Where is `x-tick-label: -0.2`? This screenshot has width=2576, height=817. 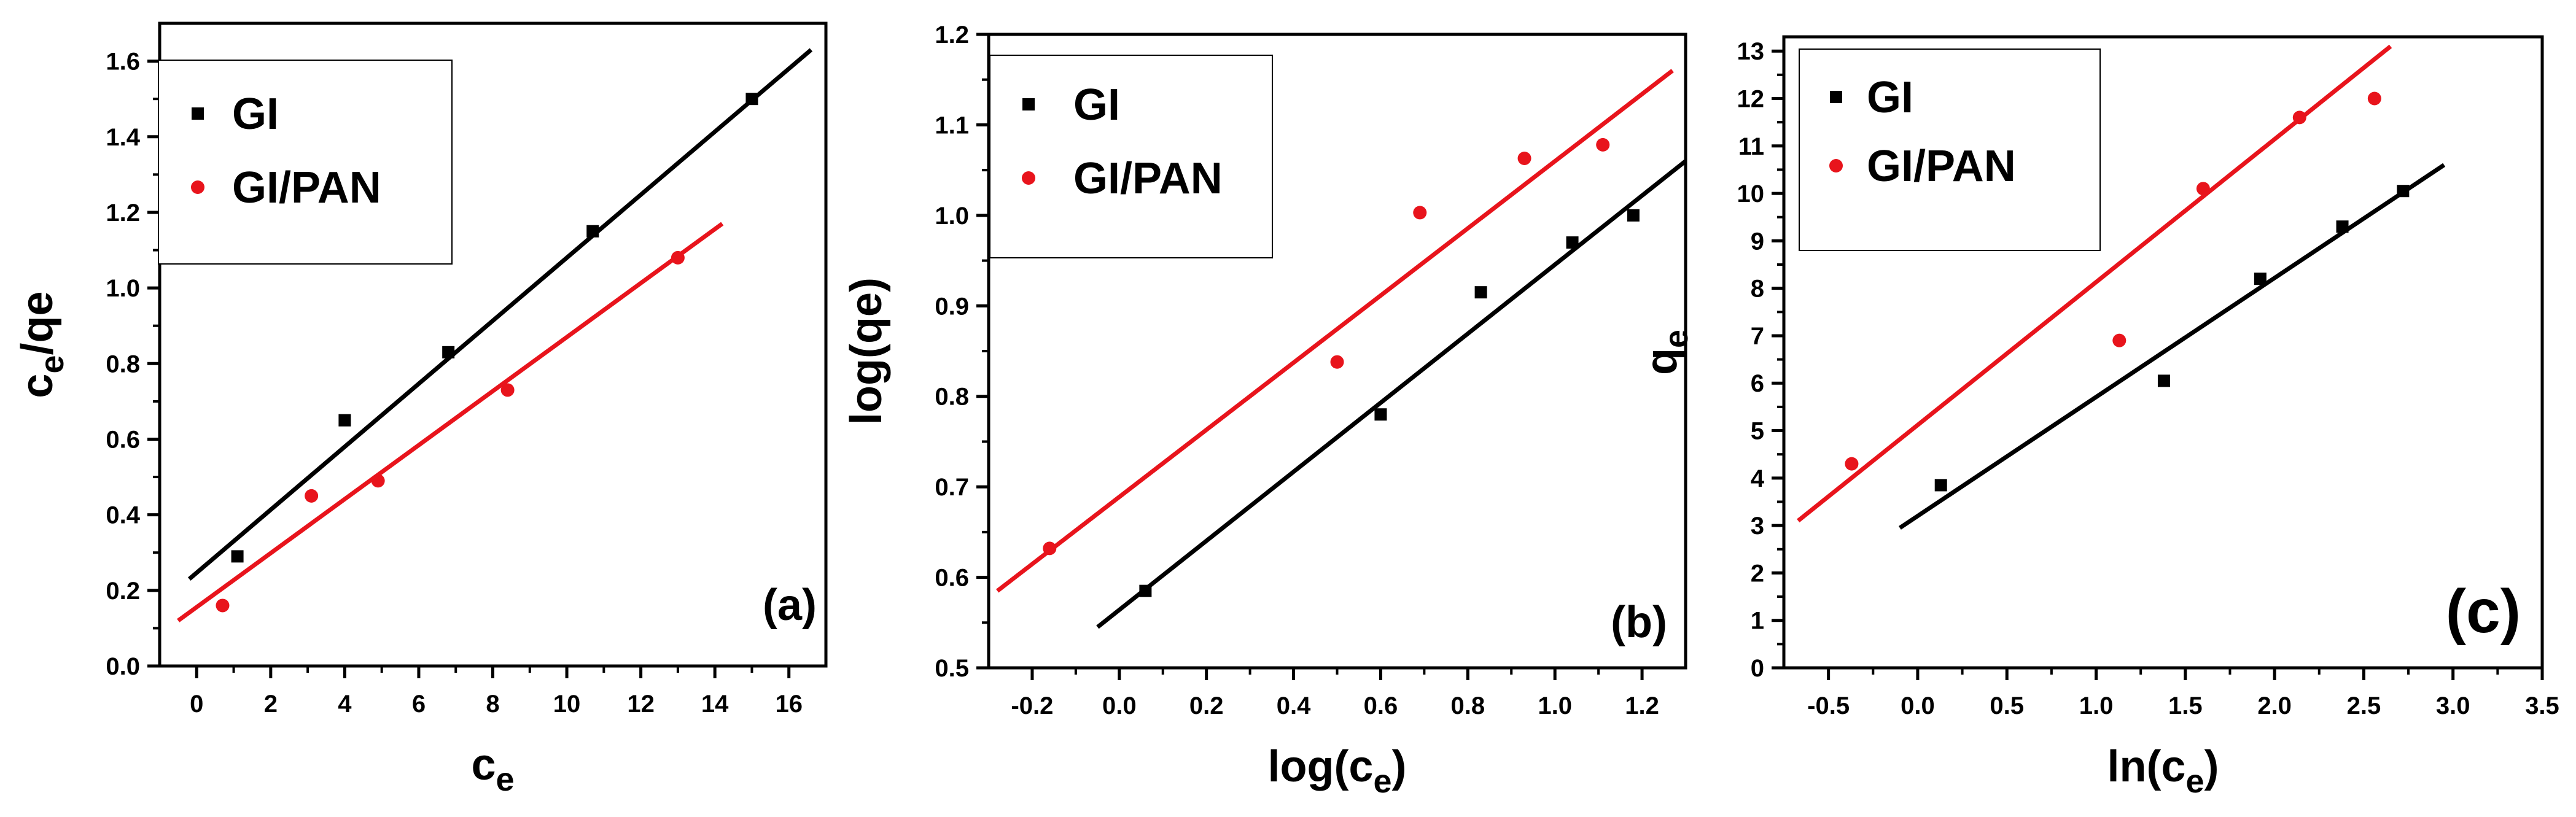
x-tick-label: -0.2 is located at coordinates (1032, 705).